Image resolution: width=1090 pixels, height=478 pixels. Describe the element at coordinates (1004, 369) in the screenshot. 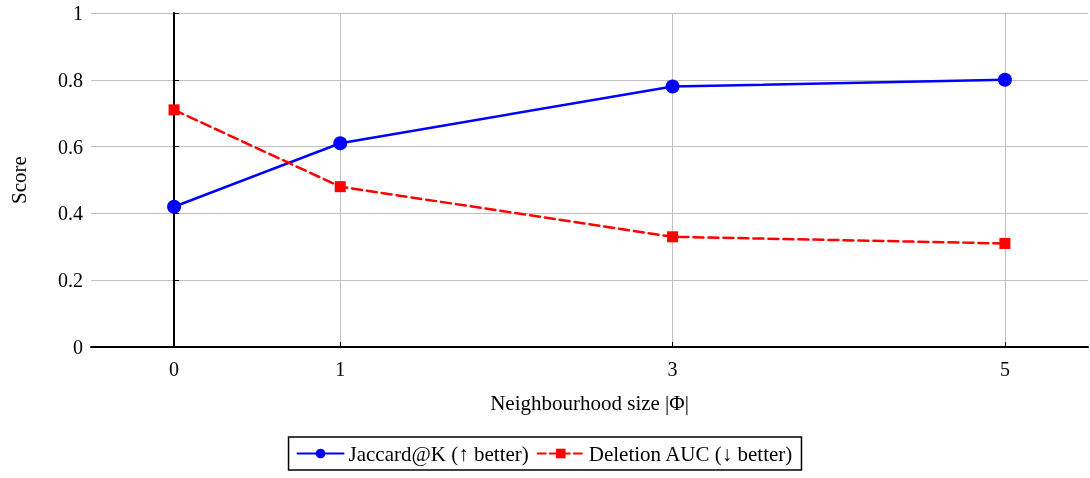

I see `x-tick-label: 5` at that location.